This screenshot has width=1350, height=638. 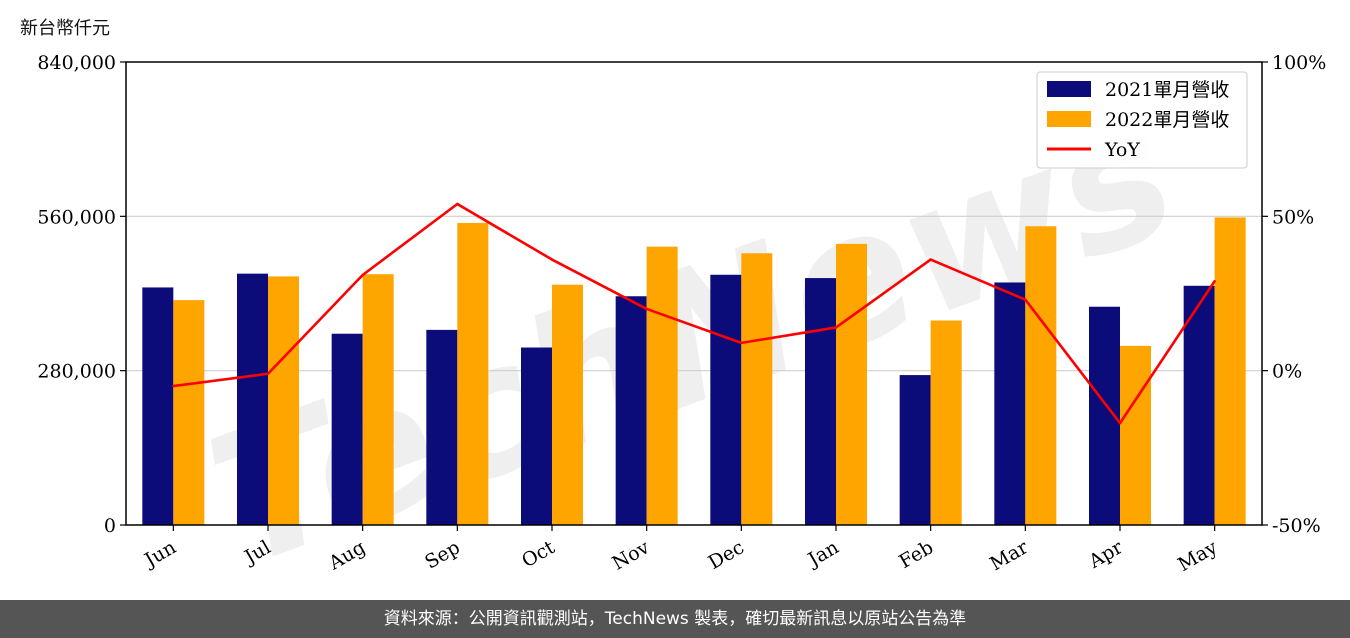 I want to click on x-tick-label-feb: Feb, so click(x=916, y=554).